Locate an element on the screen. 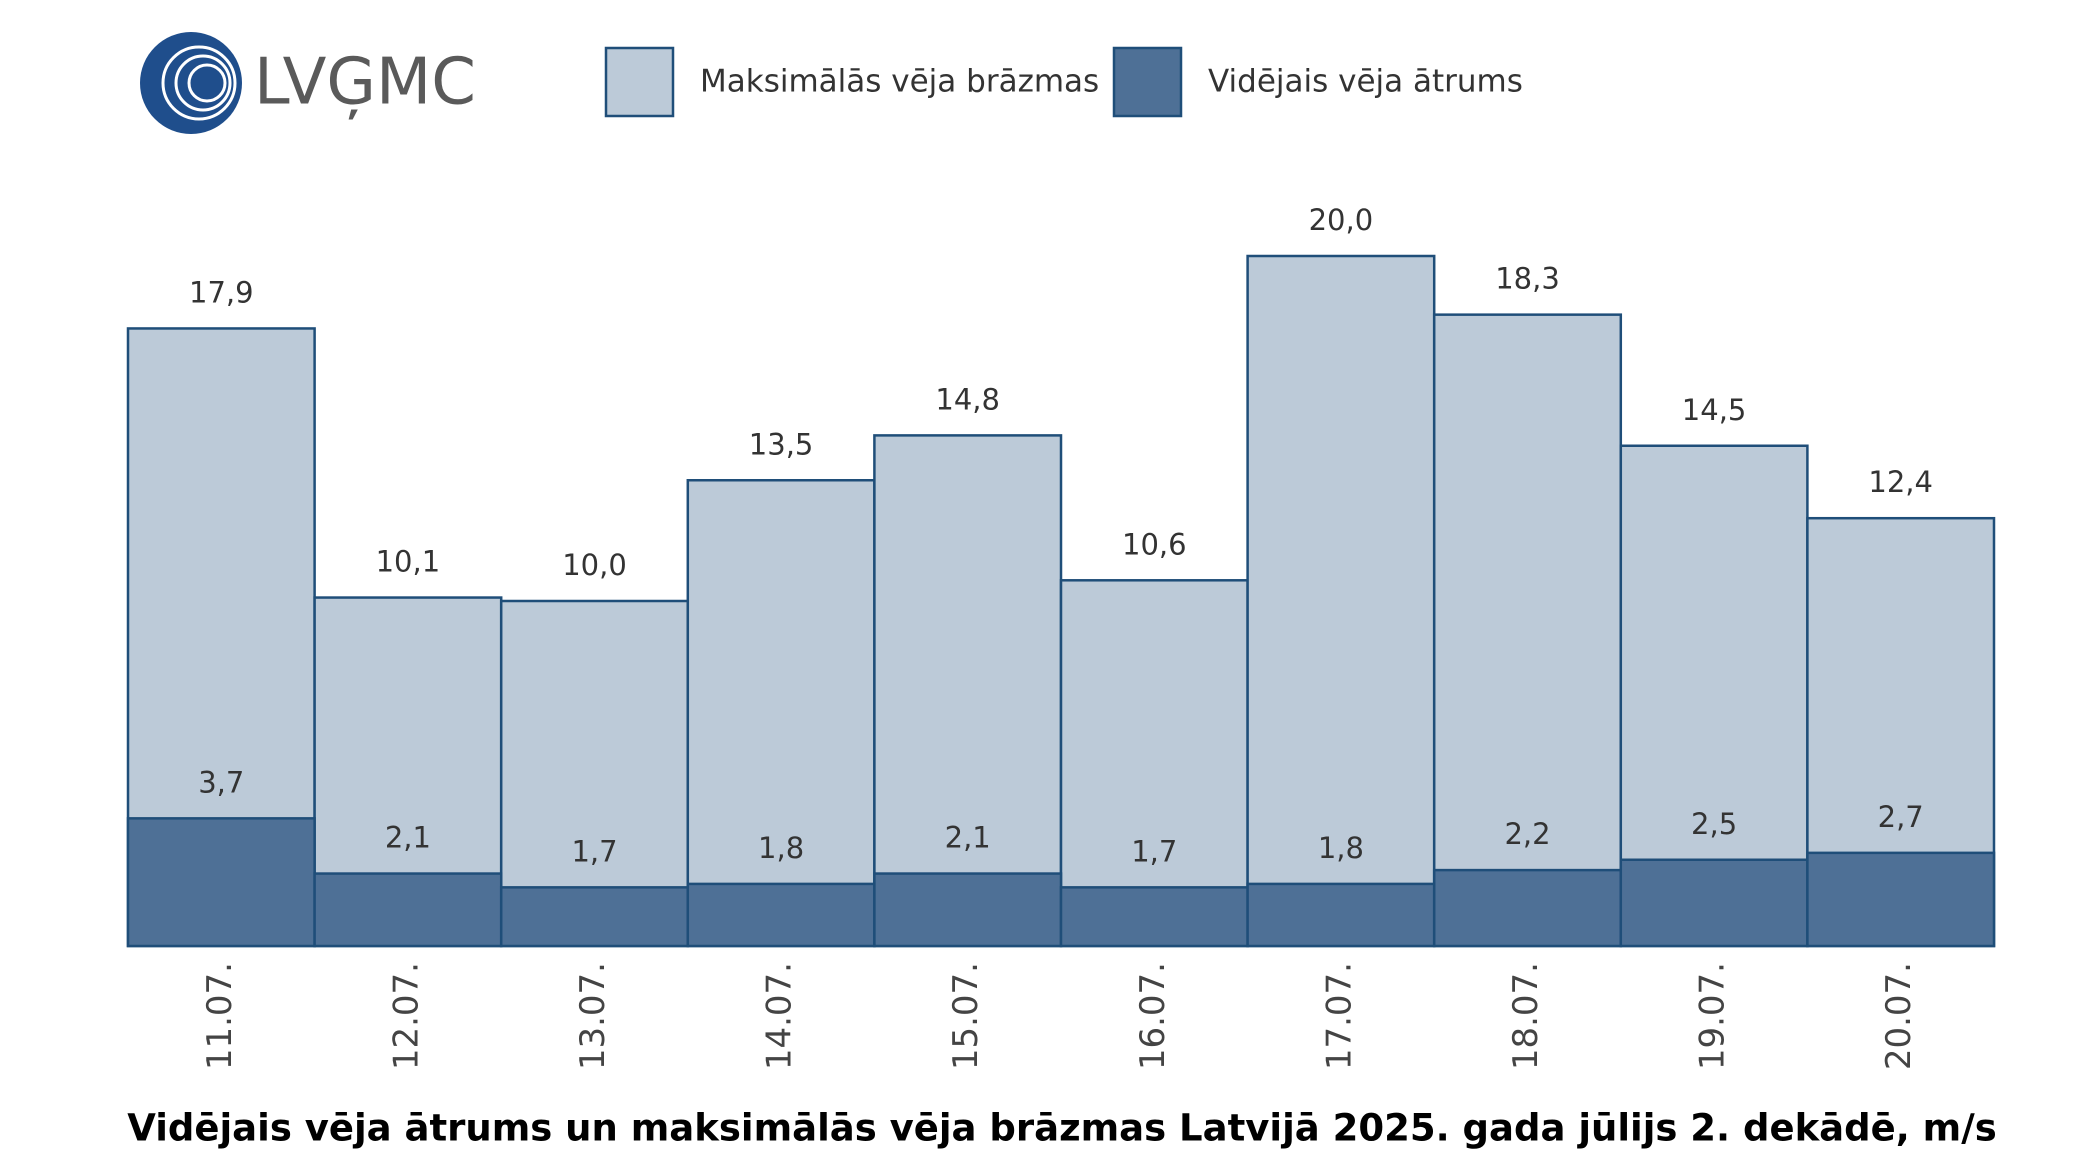 The width and height of the screenshot is (2100, 1170). x-tick-label: 13.07. is located at coordinates (593, 1016).